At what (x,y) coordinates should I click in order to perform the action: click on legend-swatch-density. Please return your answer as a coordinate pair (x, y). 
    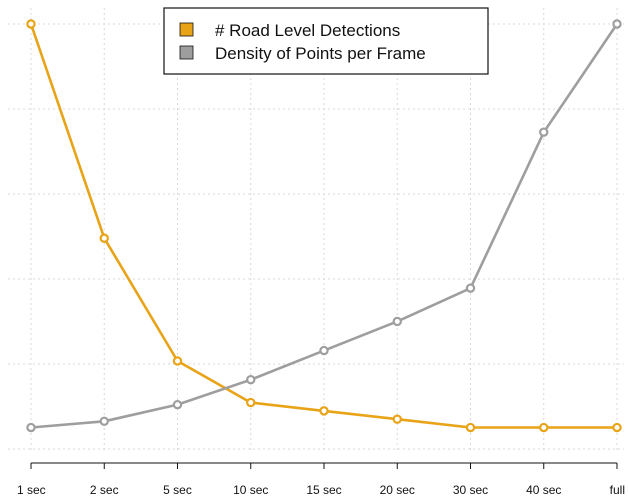
    Looking at the image, I should click on (186, 52).